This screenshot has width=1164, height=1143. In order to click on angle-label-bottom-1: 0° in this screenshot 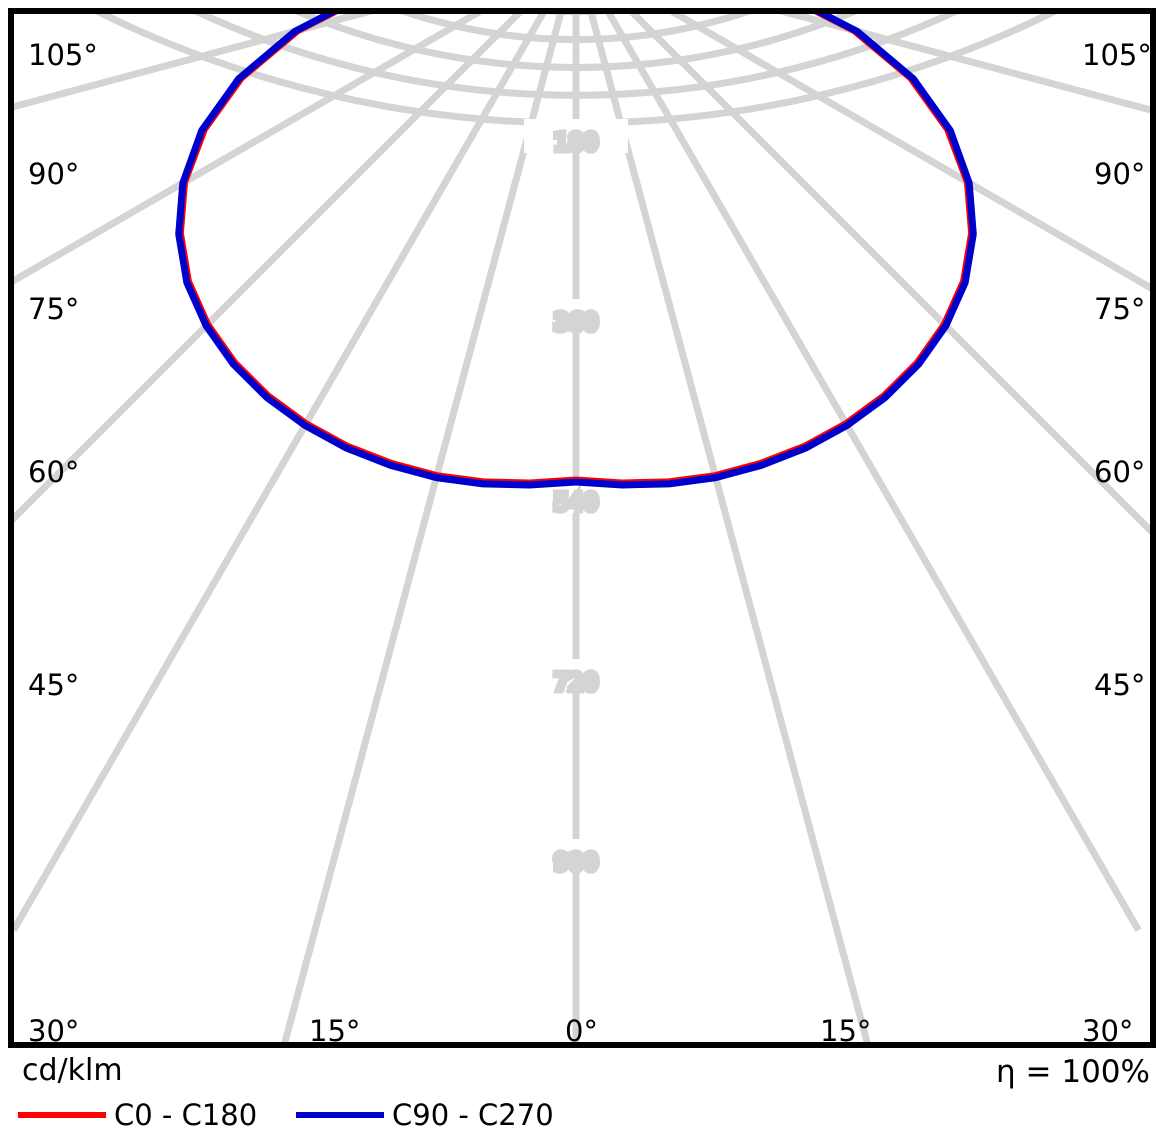, I will do `click(581, 1031)`.